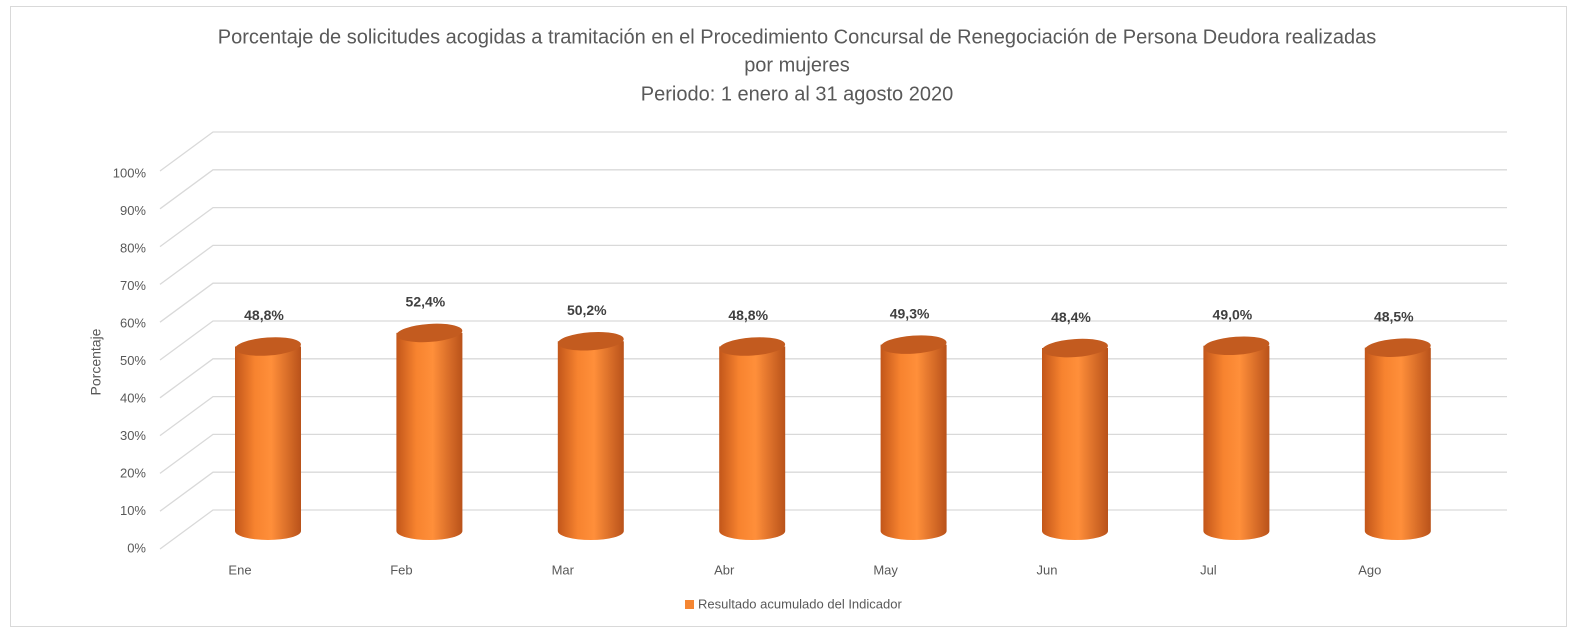 The width and height of the screenshot is (1577, 629). I want to click on chart-subtitle: Periodo: 1 enero al 31 agosto 2020, so click(797, 94).